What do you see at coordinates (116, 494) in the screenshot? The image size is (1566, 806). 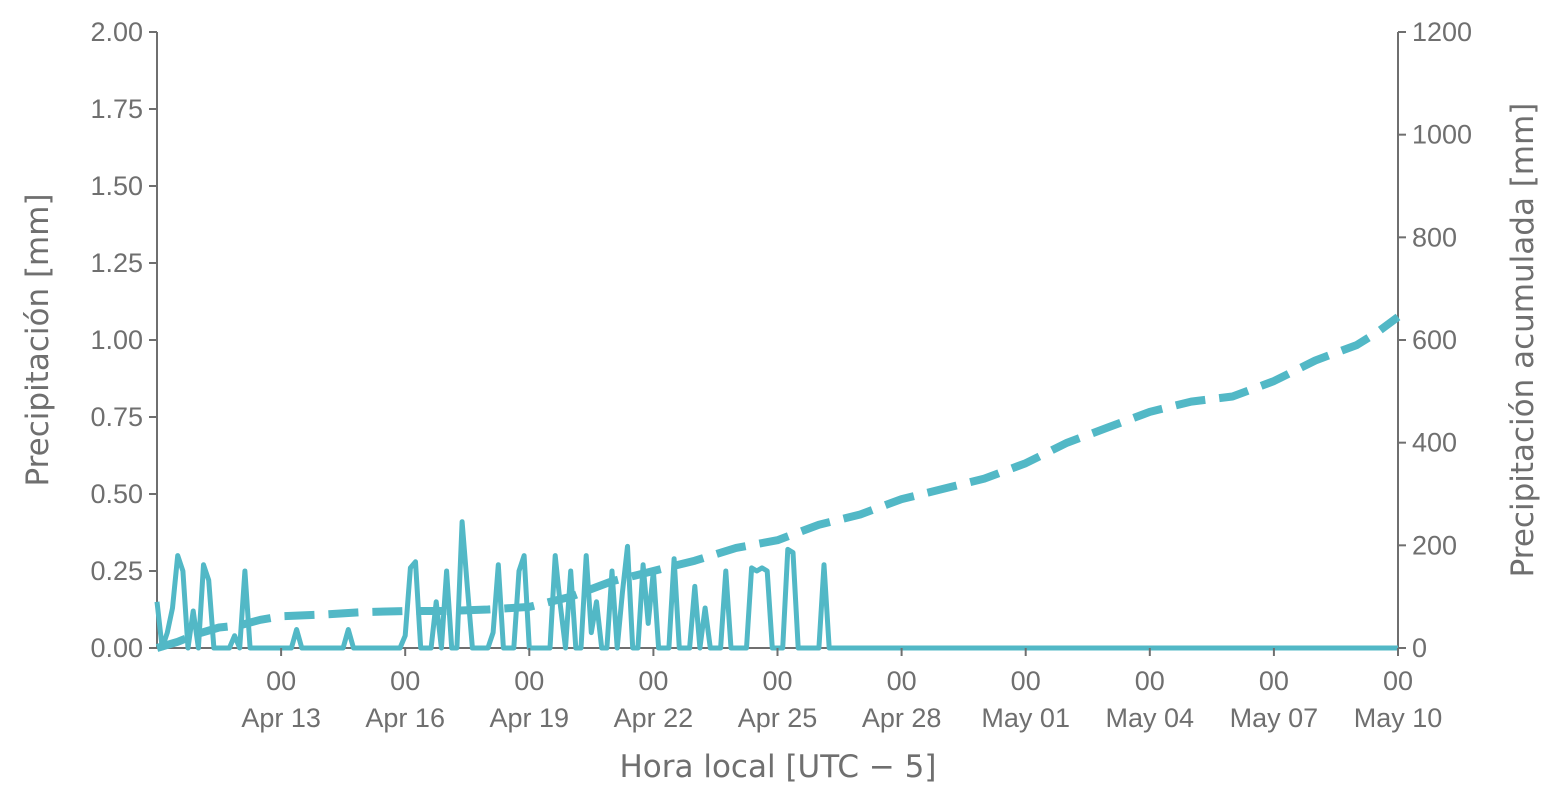 I see `y-tick-label: 0.50` at bounding box center [116, 494].